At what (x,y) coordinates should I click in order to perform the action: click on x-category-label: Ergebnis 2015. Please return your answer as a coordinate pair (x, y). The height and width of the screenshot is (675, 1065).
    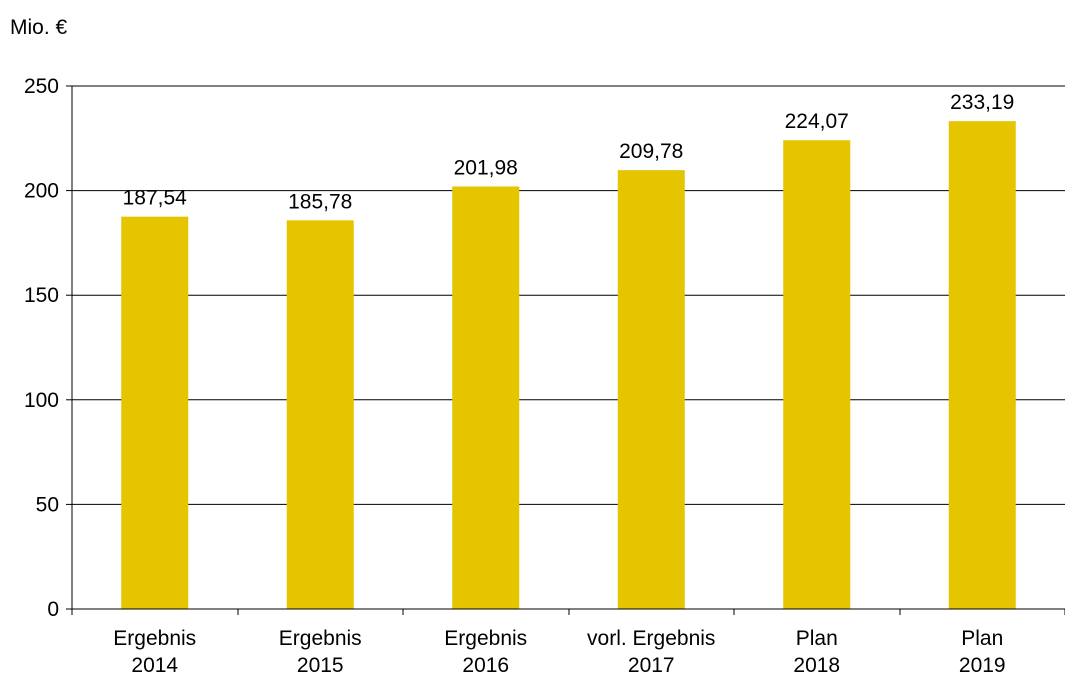
    Looking at the image, I should click on (320, 651).